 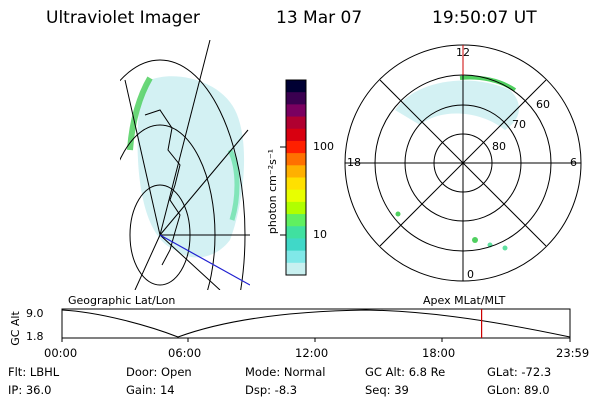 I want to click on mlt-label-18: 18, so click(x=354, y=162).